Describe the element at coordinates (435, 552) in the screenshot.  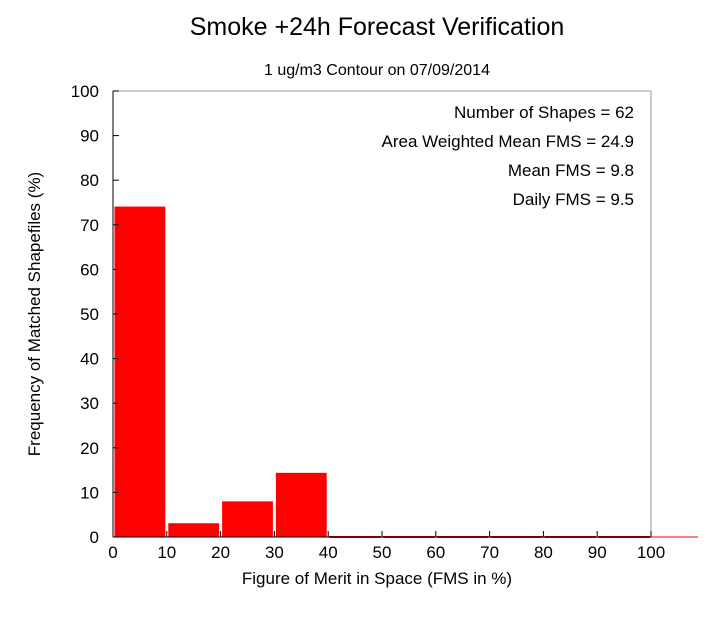
I see `x-tick-label-6: 60` at that location.